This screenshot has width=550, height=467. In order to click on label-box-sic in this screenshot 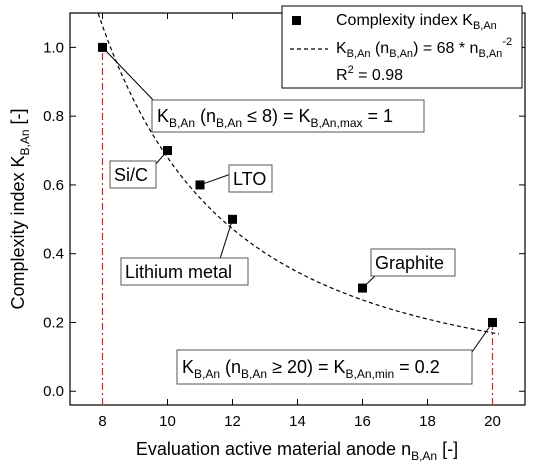, I will do `click(133, 174)`.